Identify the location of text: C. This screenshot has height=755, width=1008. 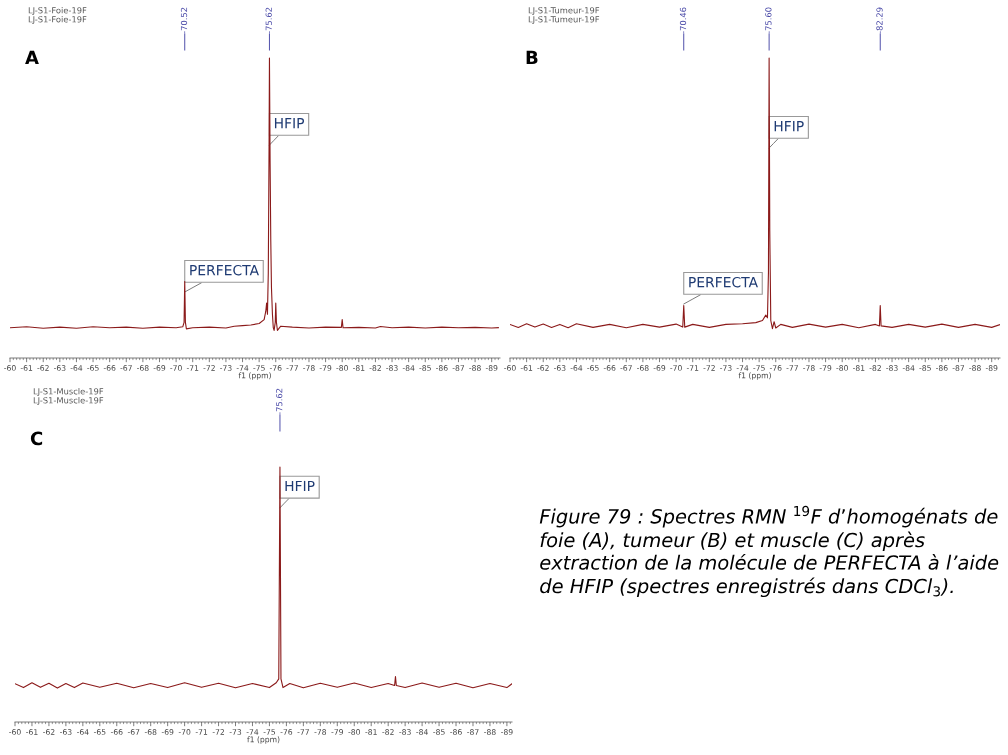
(36, 438).